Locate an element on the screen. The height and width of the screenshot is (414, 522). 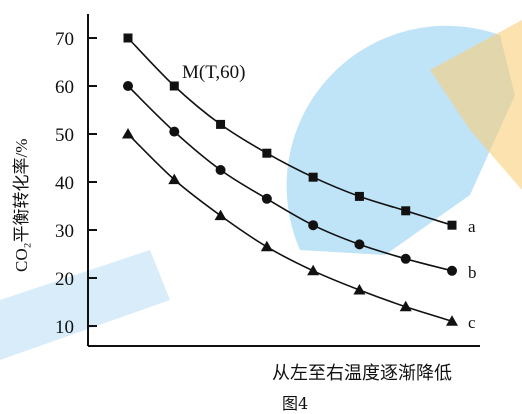
y-tick-label: 20 is located at coordinates (64, 279).